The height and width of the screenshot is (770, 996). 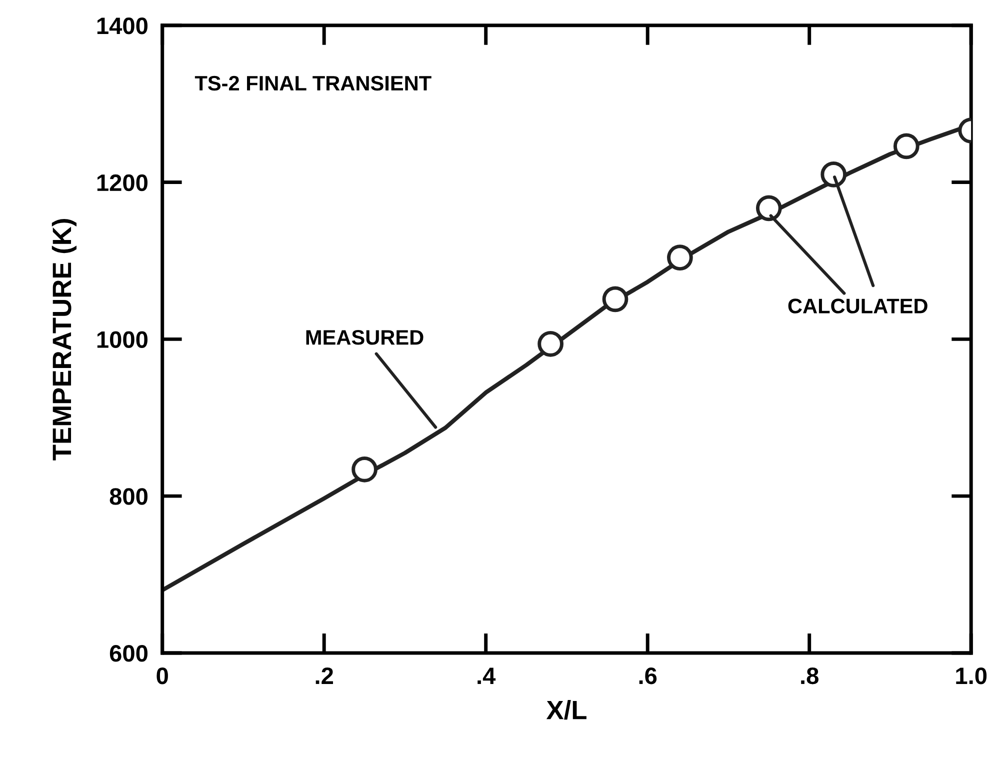 What do you see at coordinates (487, 676) in the screenshot?
I see `x-tick-label: .4` at bounding box center [487, 676].